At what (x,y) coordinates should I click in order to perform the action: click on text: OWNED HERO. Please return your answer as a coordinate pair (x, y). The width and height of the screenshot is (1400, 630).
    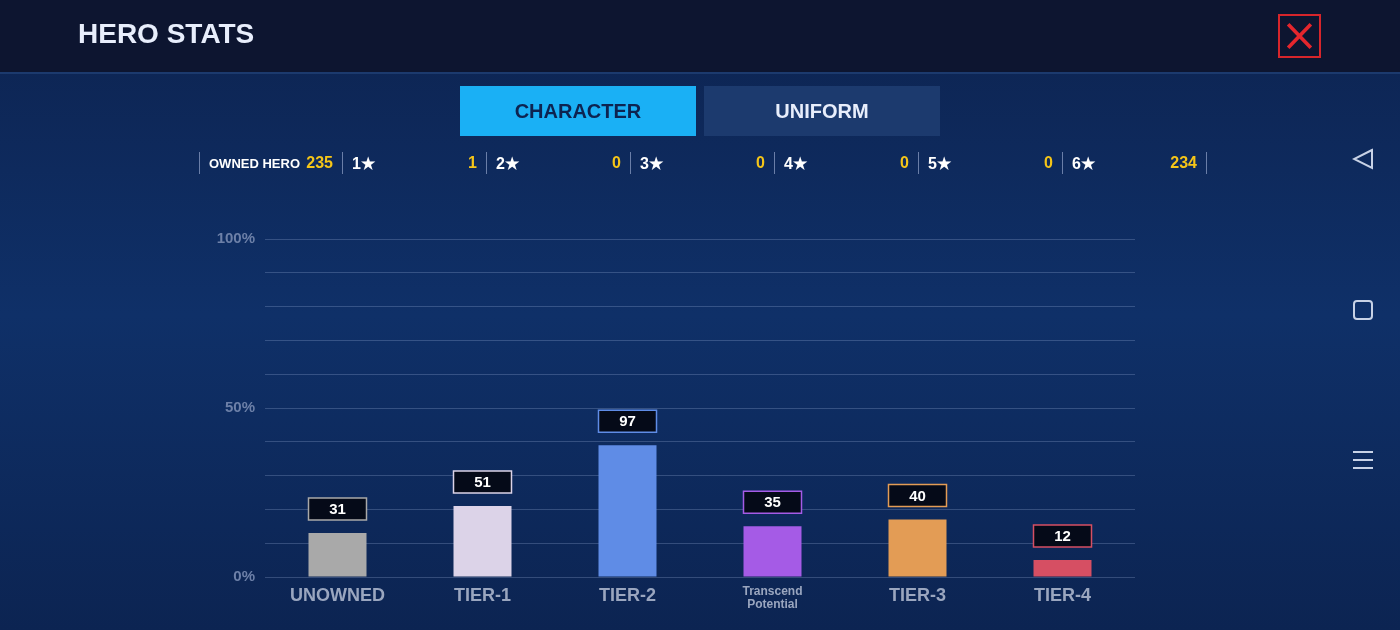
    Looking at the image, I should click on (254, 163).